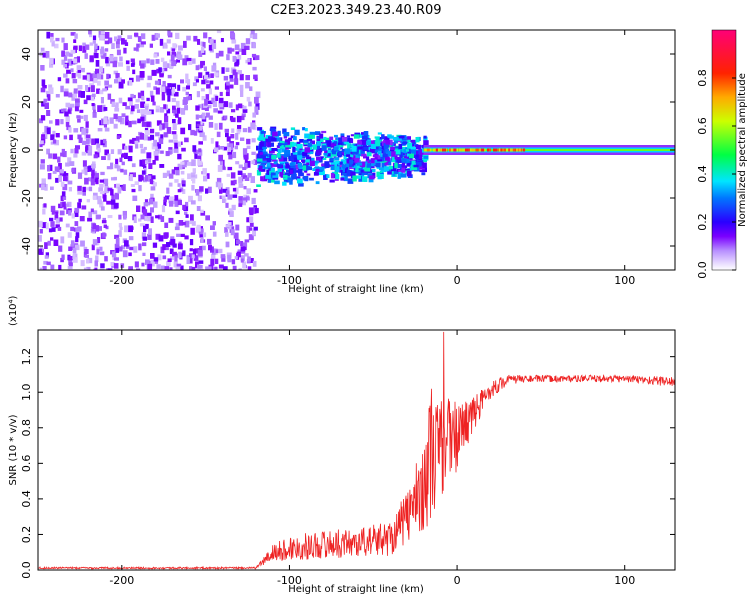  What do you see at coordinates (13, 310) in the screenshot?
I see `snr-y-multiplier: (x10⁴)` at bounding box center [13, 310].